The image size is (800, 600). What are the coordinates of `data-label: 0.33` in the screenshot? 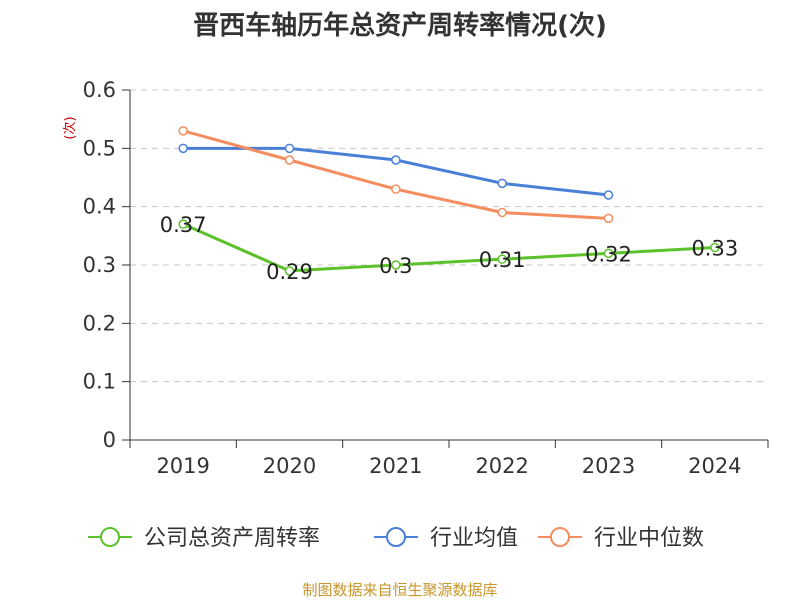 It's located at (714, 249).